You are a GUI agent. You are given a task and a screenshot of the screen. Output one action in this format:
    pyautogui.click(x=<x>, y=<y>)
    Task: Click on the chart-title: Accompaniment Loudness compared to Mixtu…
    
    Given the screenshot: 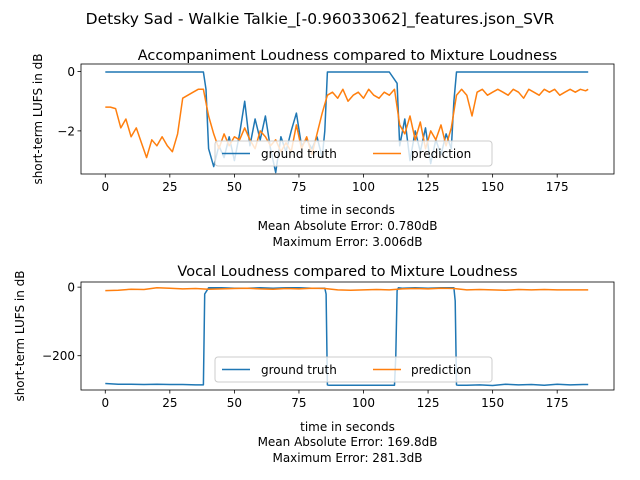 What is the action you would take?
    pyautogui.click(x=347, y=56)
    